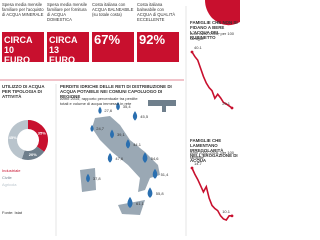 Image resolution: width=320 pixels, height=240 pixels. I want to click on loss-label: 44,1, so click(137, 144).